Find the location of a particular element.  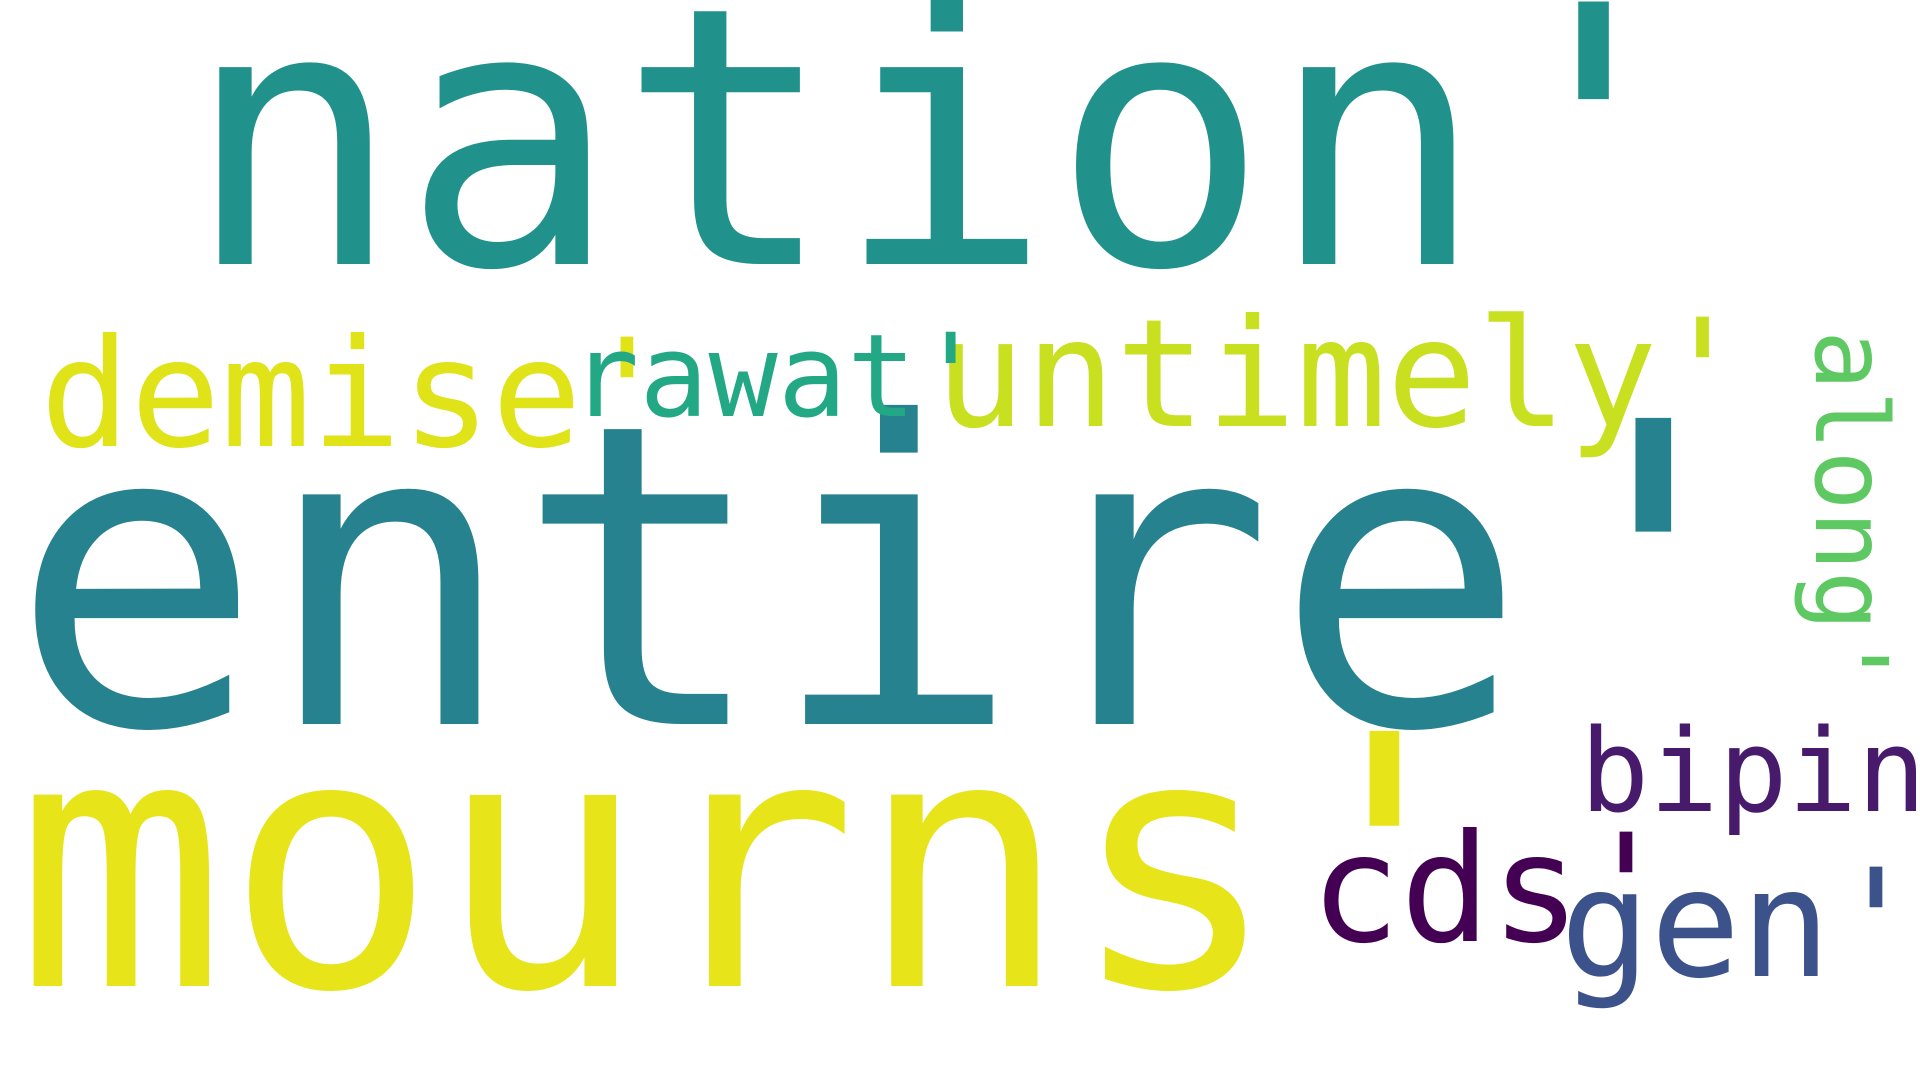

word-along: along' is located at coordinates (1850, 511).